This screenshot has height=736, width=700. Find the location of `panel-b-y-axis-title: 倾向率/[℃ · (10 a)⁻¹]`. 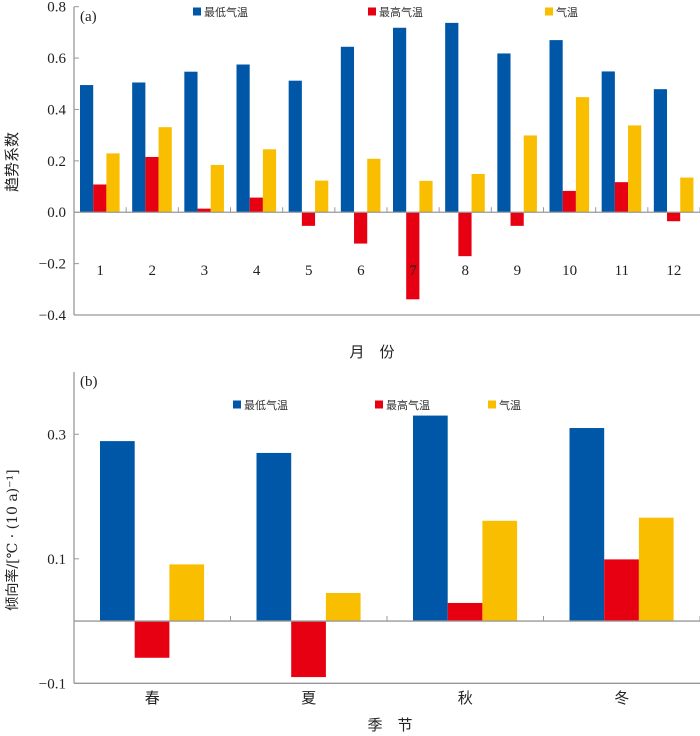

panel-b-y-axis-title: 倾向率/[℃ · (10 a)⁻¹] is located at coordinates (12, 539).